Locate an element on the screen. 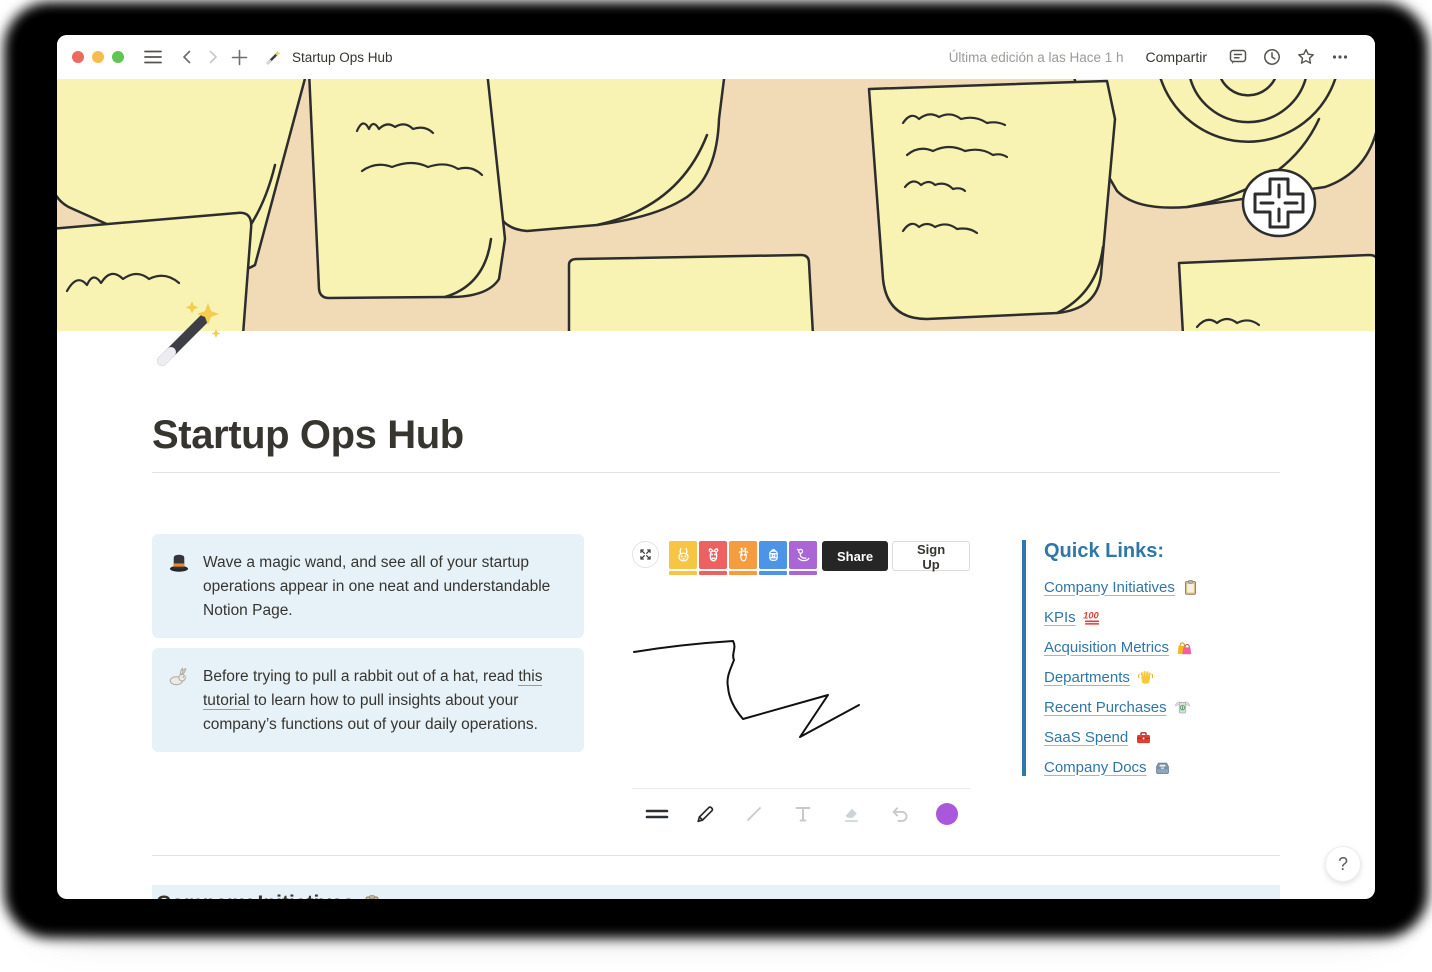 The height and width of the screenshot is (972, 1432). back-icon is located at coordinates (187, 57).